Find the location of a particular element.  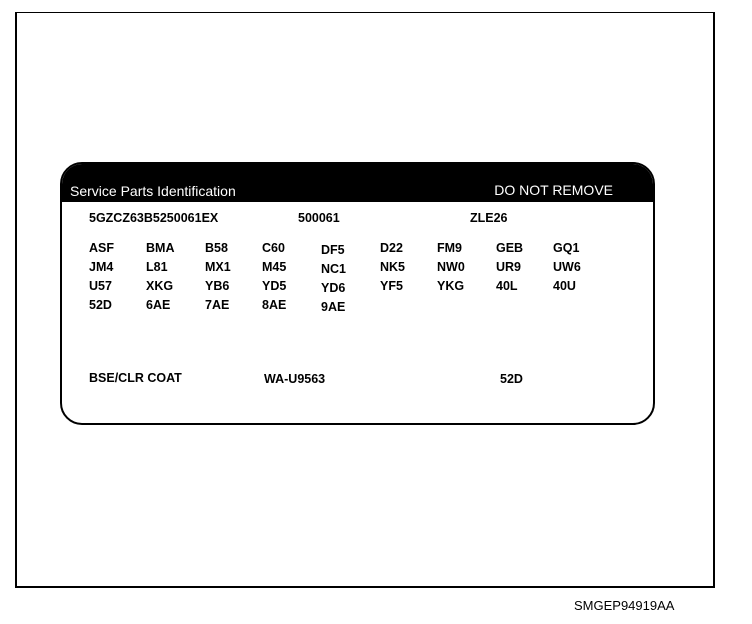

option-code: UR9 is located at coordinates (509, 267).